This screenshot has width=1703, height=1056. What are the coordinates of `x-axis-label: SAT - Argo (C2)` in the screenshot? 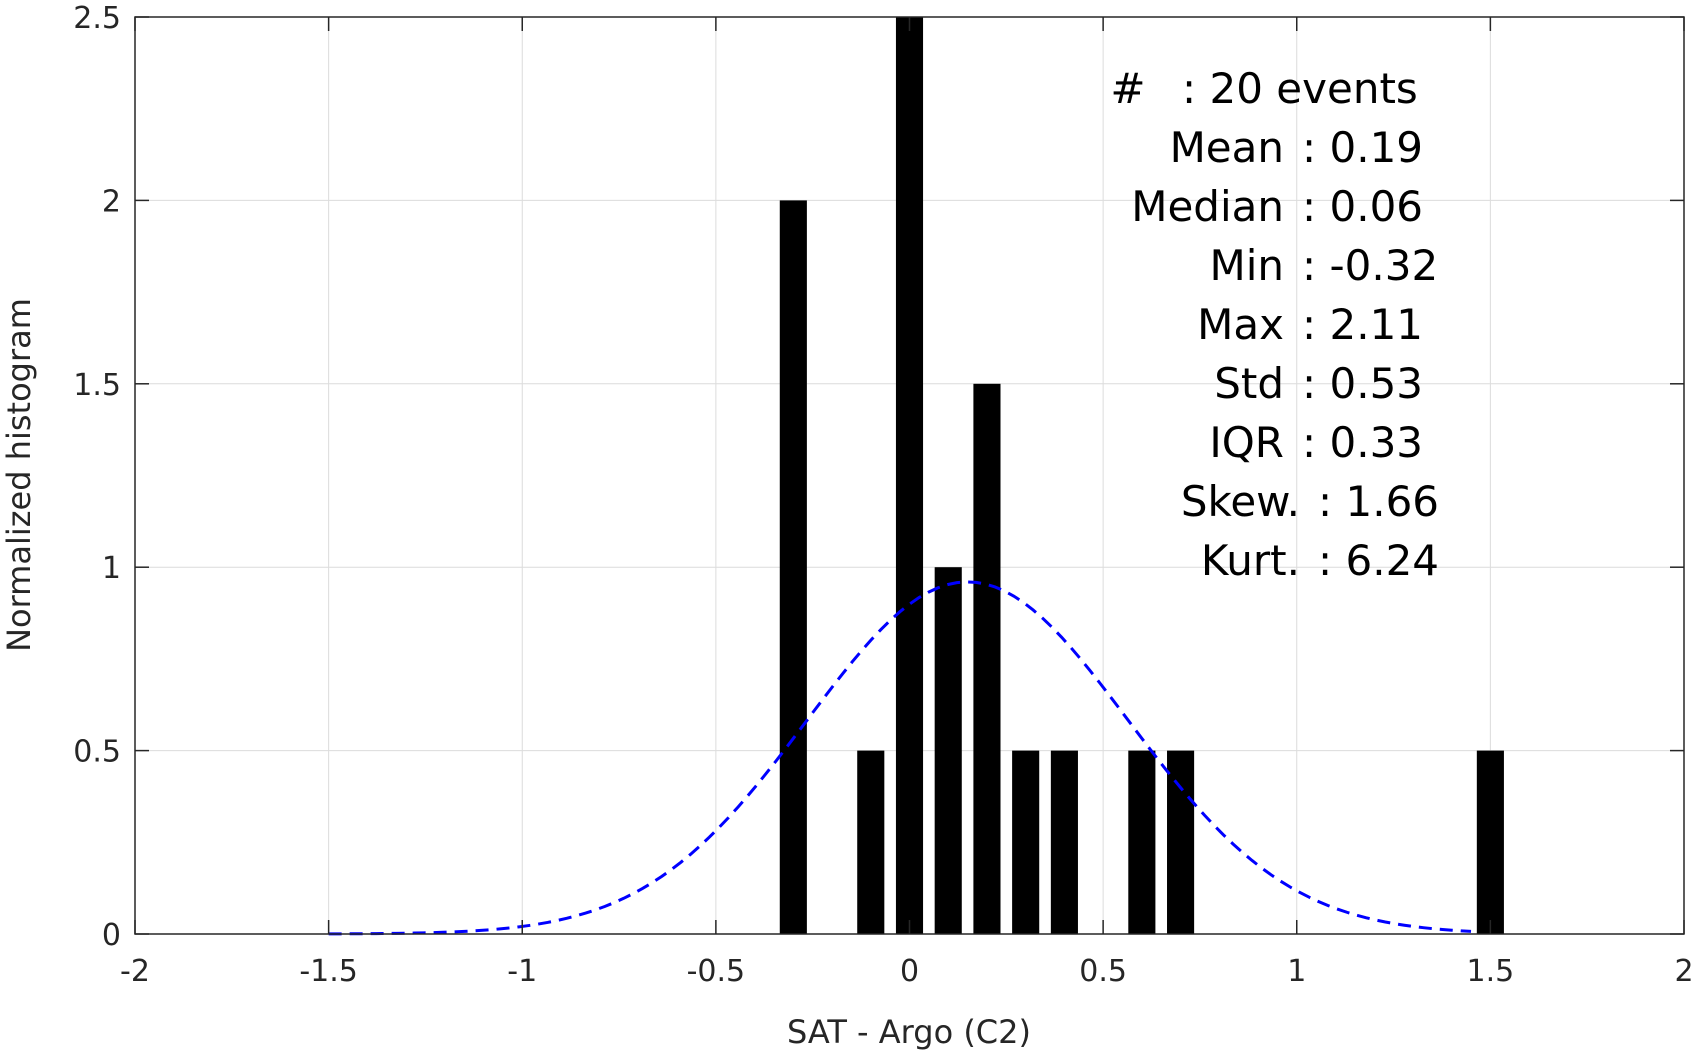 It's located at (909, 1032).